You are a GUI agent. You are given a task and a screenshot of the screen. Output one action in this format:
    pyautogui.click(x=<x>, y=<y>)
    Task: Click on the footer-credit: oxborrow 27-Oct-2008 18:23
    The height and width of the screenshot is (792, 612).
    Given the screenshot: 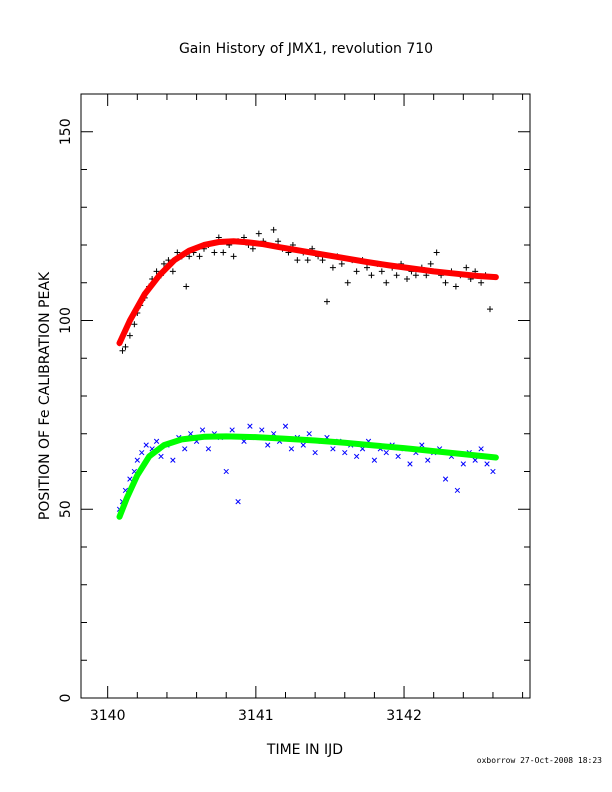 What is the action you would take?
    pyautogui.click(x=539, y=760)
    